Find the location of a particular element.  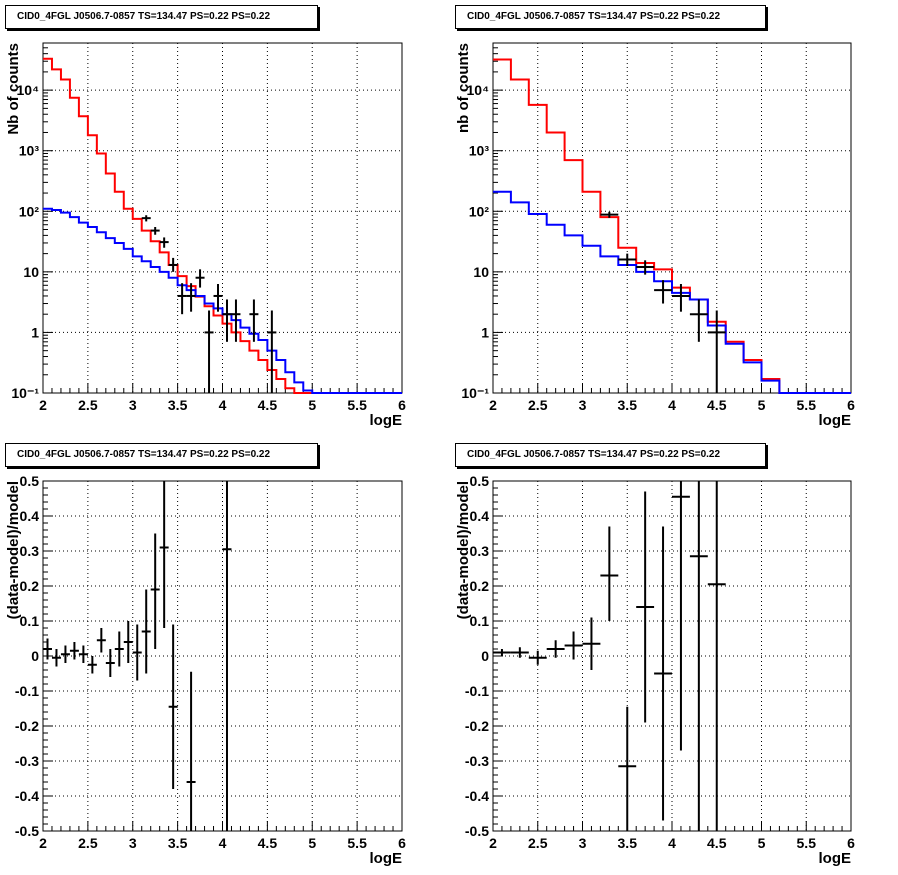

y-tick-label: -0.3 is located at coordinates (27, 761).